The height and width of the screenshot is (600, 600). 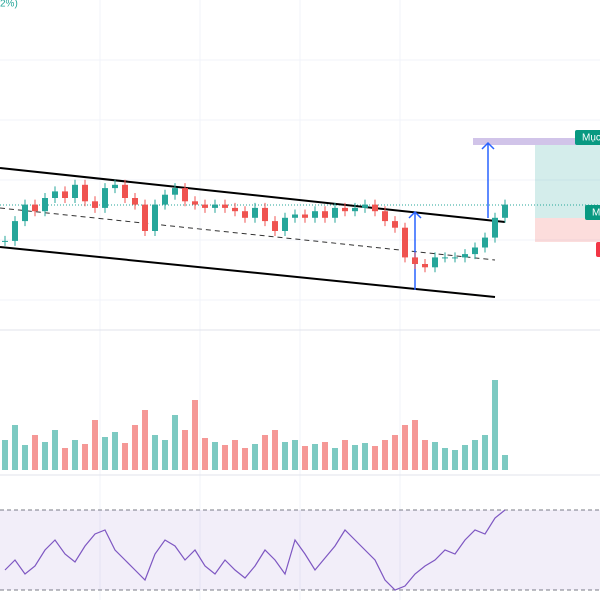 What do you see at coordinates (255, 550) in the screenshot?
I see `rsi-line` at bounding box center [255, 550].